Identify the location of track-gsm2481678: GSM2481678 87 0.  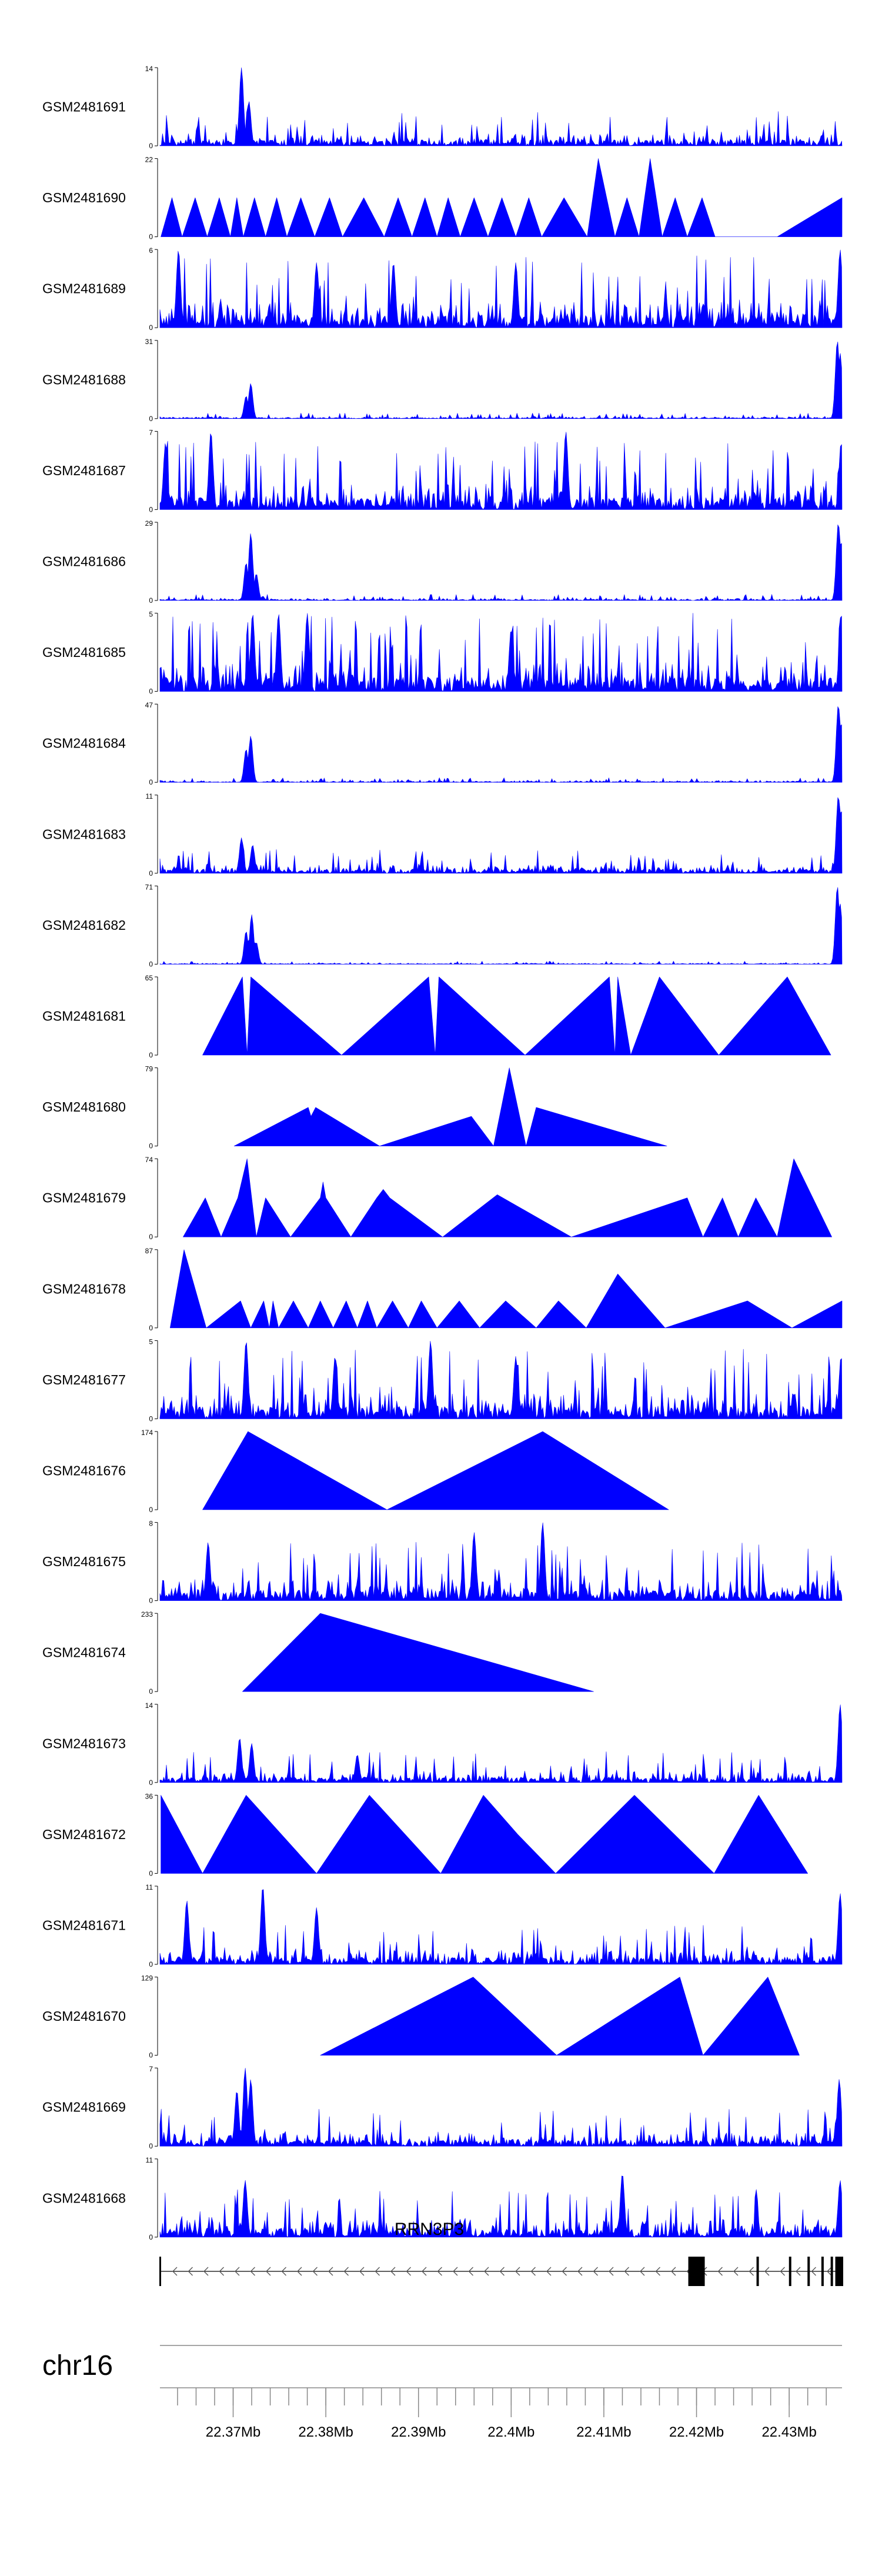
(442, 1289).